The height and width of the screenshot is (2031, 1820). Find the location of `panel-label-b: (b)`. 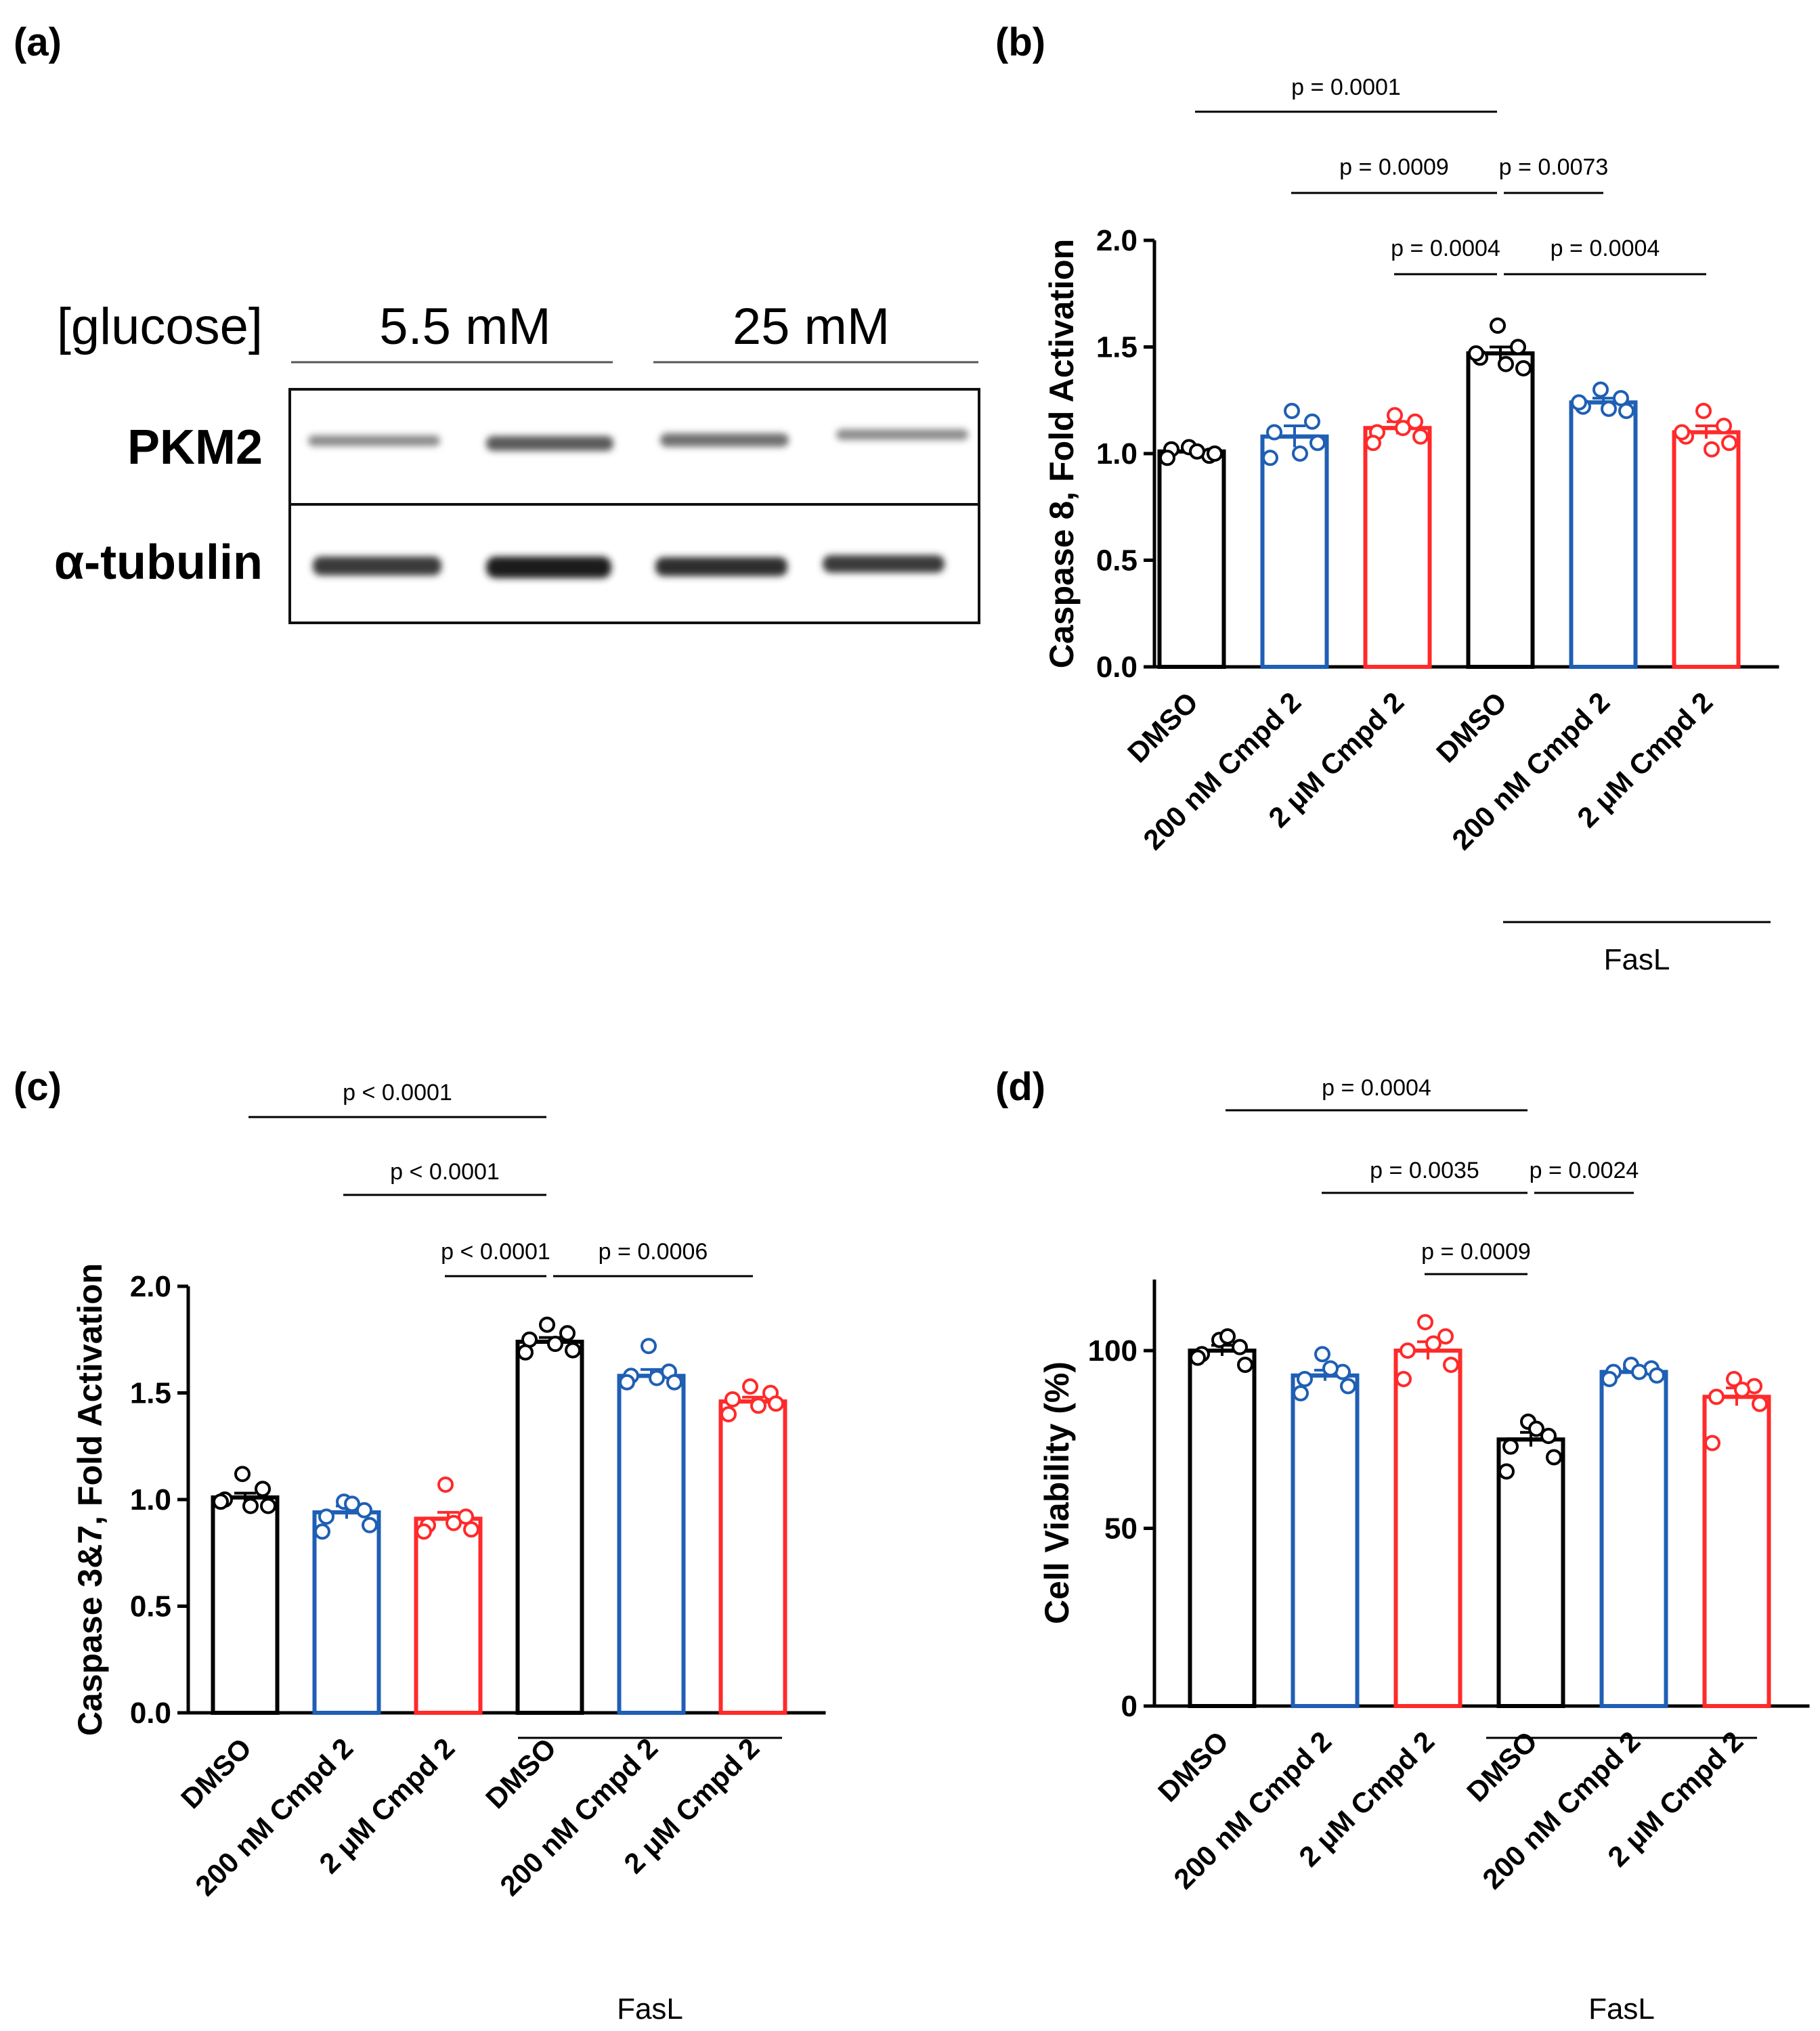

panel-label-b: (b) is located at coordinates (1020, 42).